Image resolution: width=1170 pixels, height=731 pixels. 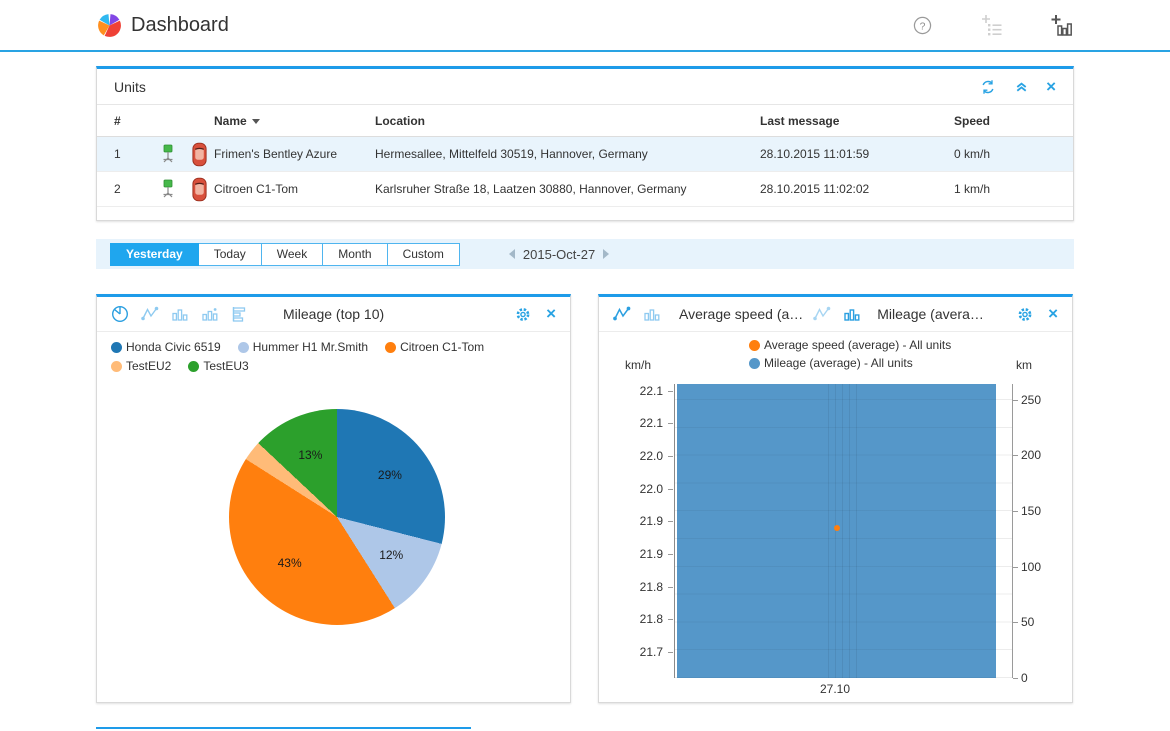 I want to click on pie-slice-label: 13%, so click(x=310, y=454).